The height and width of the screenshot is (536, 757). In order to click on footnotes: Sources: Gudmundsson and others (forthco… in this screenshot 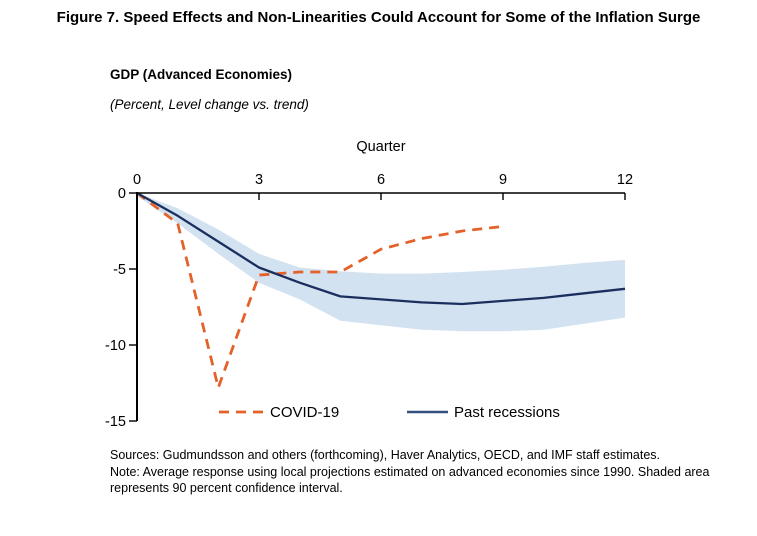, I will do `click(426, 472)`.